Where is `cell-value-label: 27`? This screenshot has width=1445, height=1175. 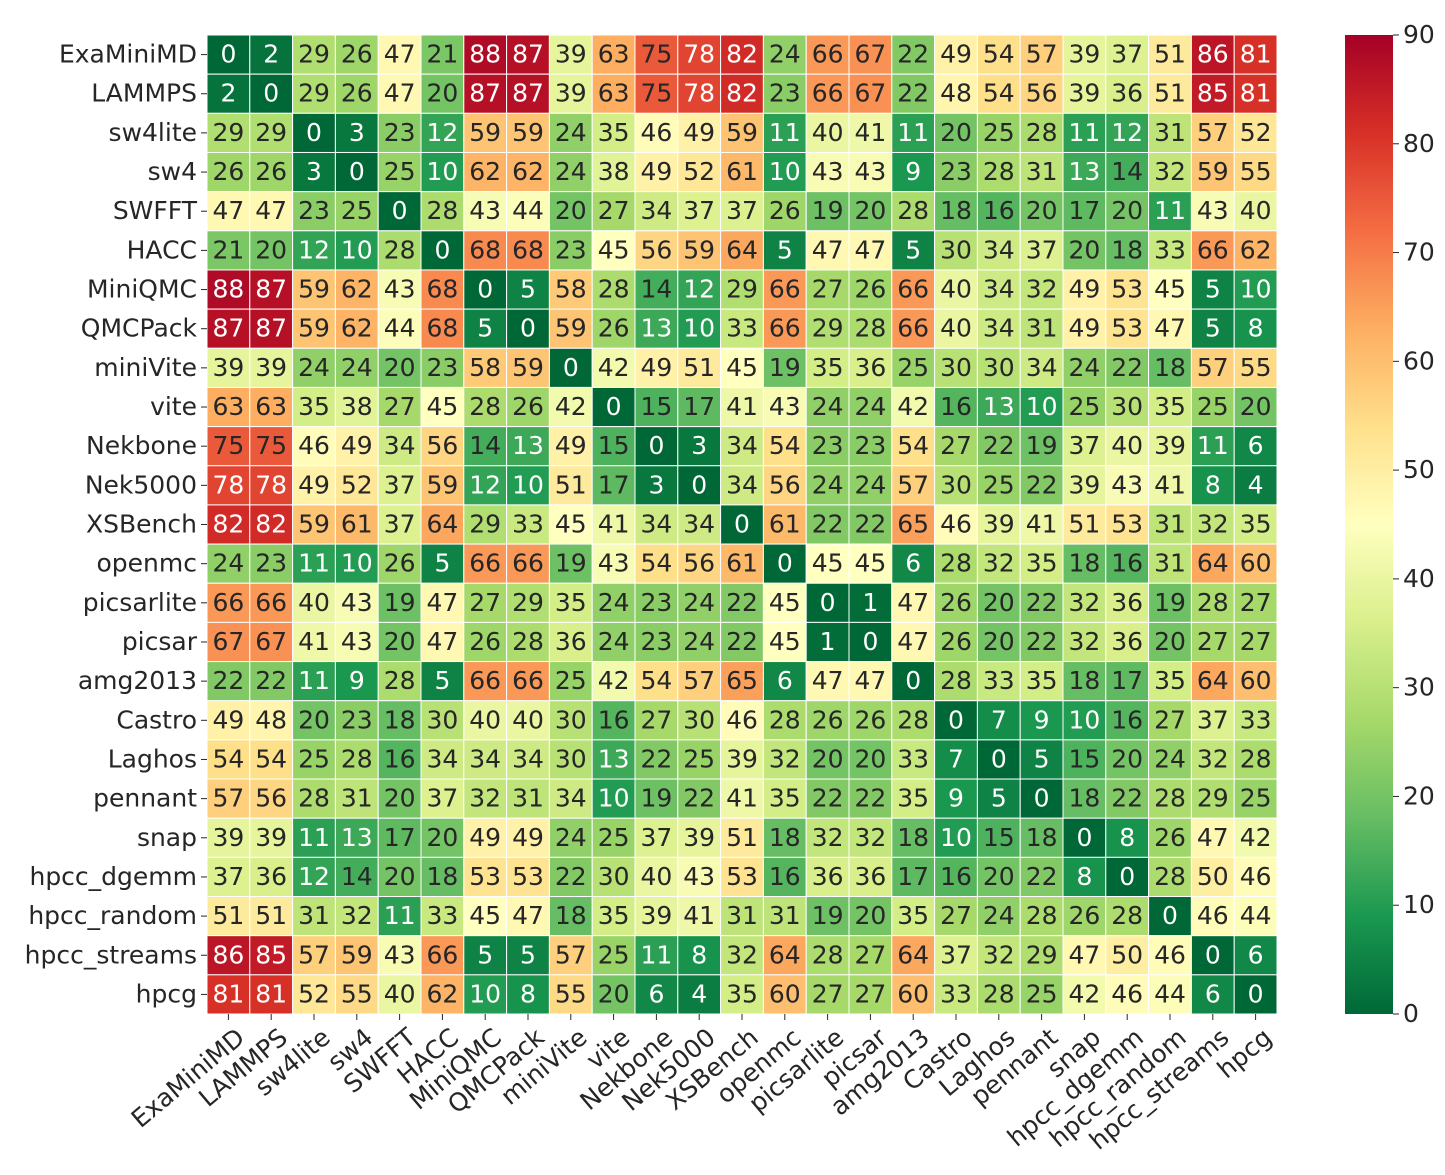 cell-value-label: 27 is located at coordinates (485, 602).